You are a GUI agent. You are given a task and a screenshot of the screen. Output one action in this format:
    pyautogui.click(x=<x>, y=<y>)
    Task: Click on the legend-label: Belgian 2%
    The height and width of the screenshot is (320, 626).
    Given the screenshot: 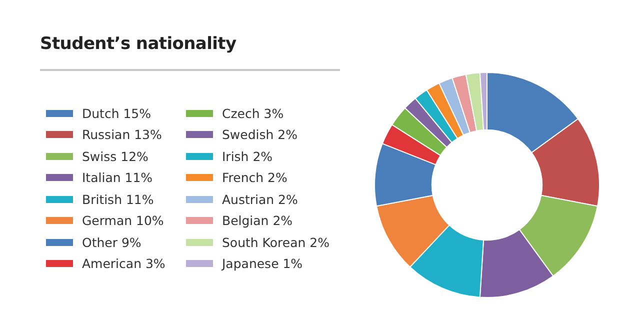 What is the action you would take?
    pyautogui.click(x=257, y=220)
    